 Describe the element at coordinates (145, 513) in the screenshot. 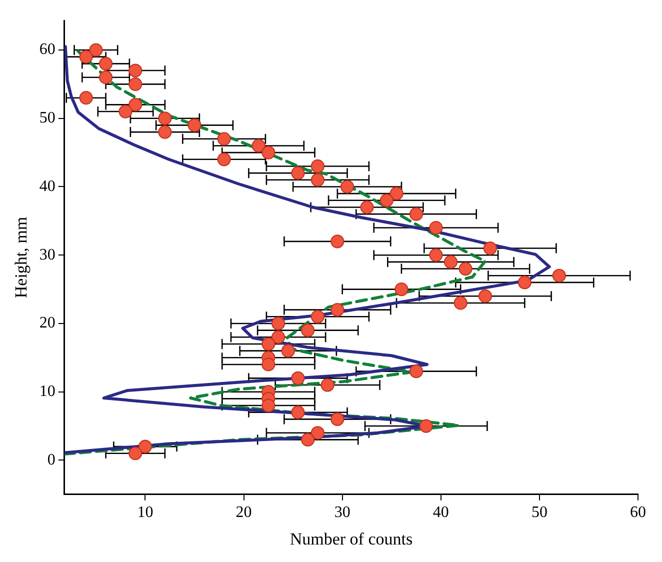

I see `x-tick-label: 10` at that location.